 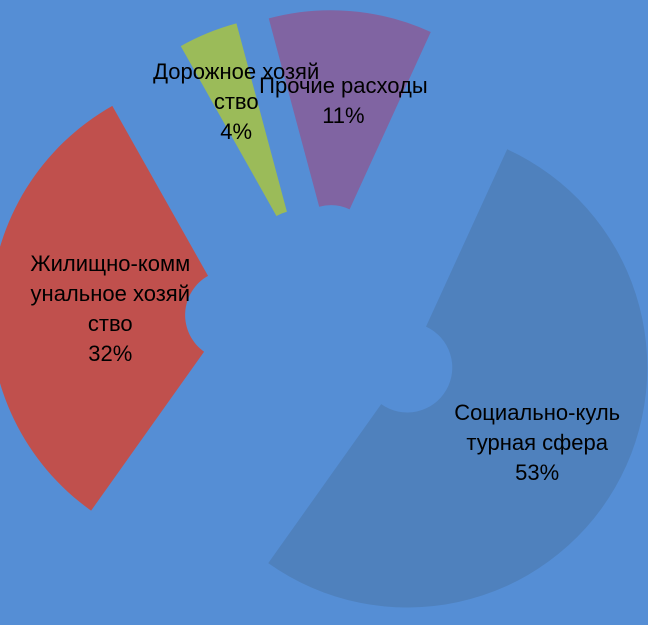 I want to click on data-label: Прочие расходы 11%, so click(x=343, y=101).